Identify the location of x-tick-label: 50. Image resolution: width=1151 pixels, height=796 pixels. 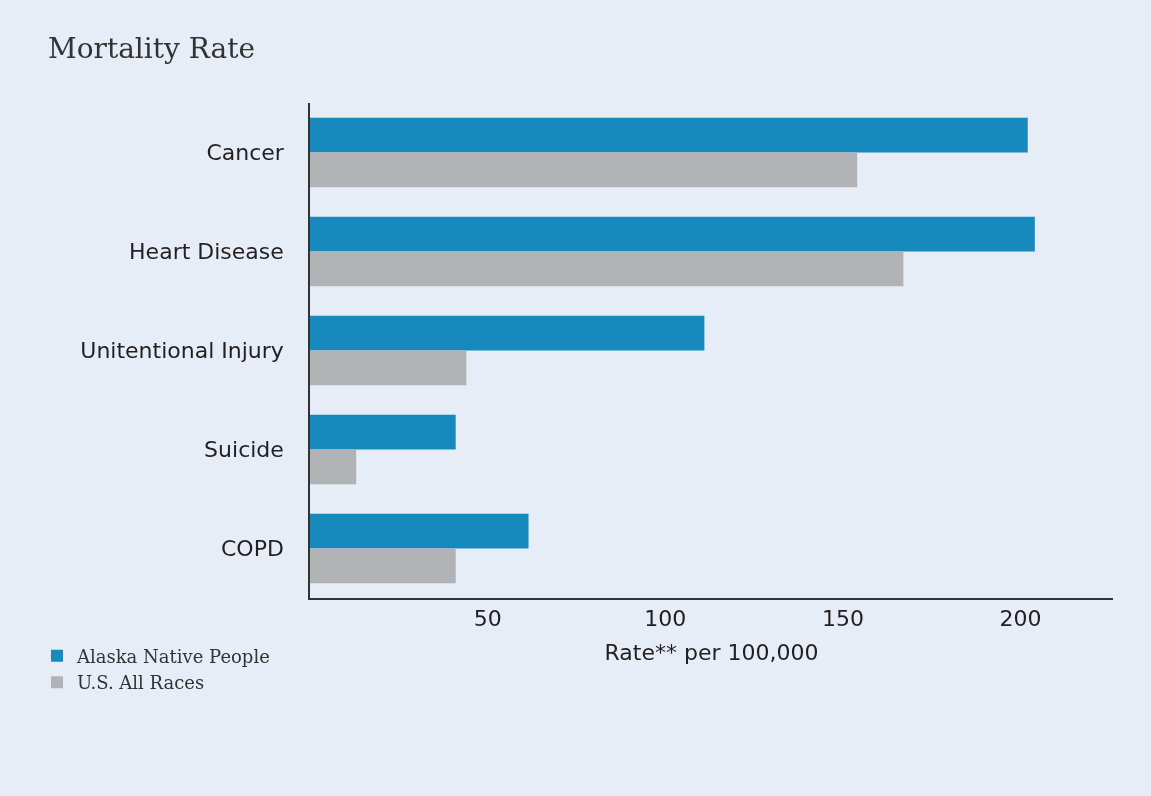
(487, 619).